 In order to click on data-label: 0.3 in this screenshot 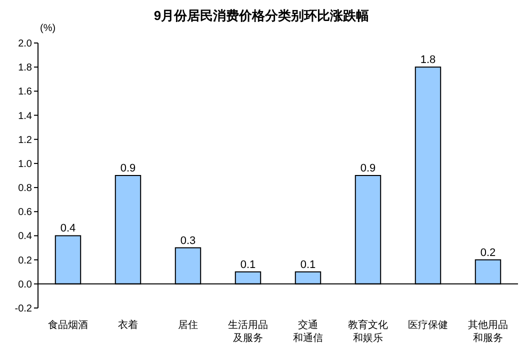, I will do `click(188, 240)`.